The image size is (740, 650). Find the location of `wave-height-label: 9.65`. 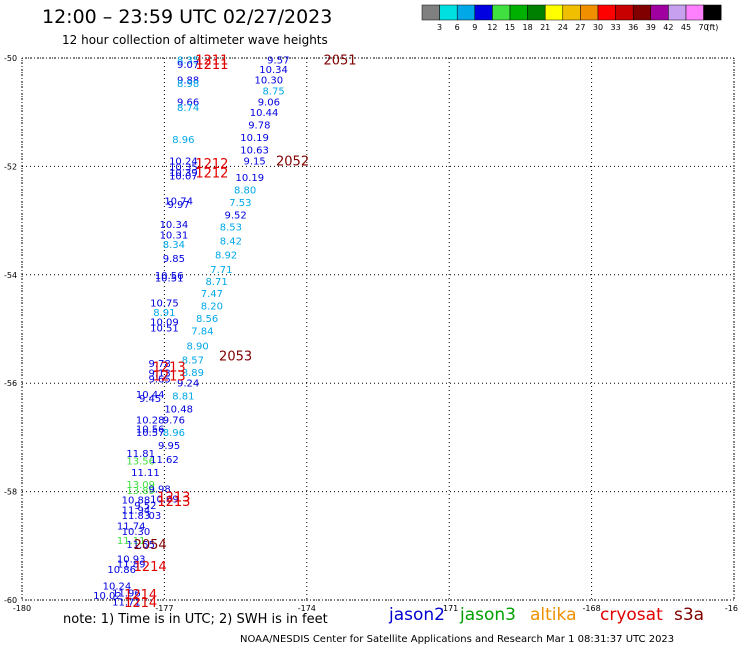

wave-height-label: 9.65 is located at coordinates (160, 379).